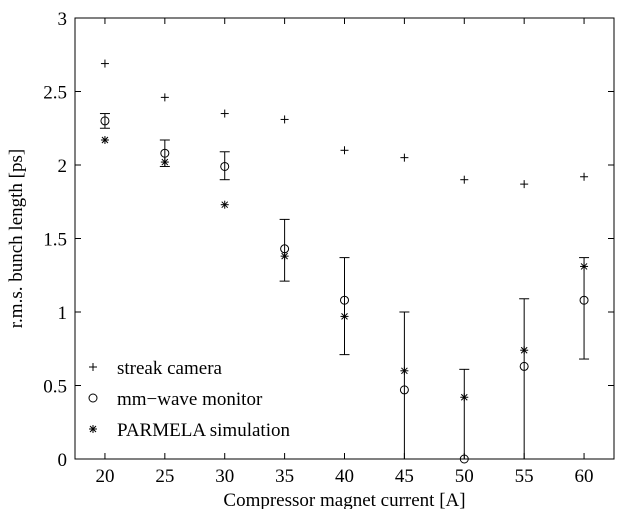 Image resolution: width=619 pixels, height=509 pixels. What do you see at coordinates (63, 460) in the screenshot?
I see `y-tick-label: 0` at bounding box center [63, 460].